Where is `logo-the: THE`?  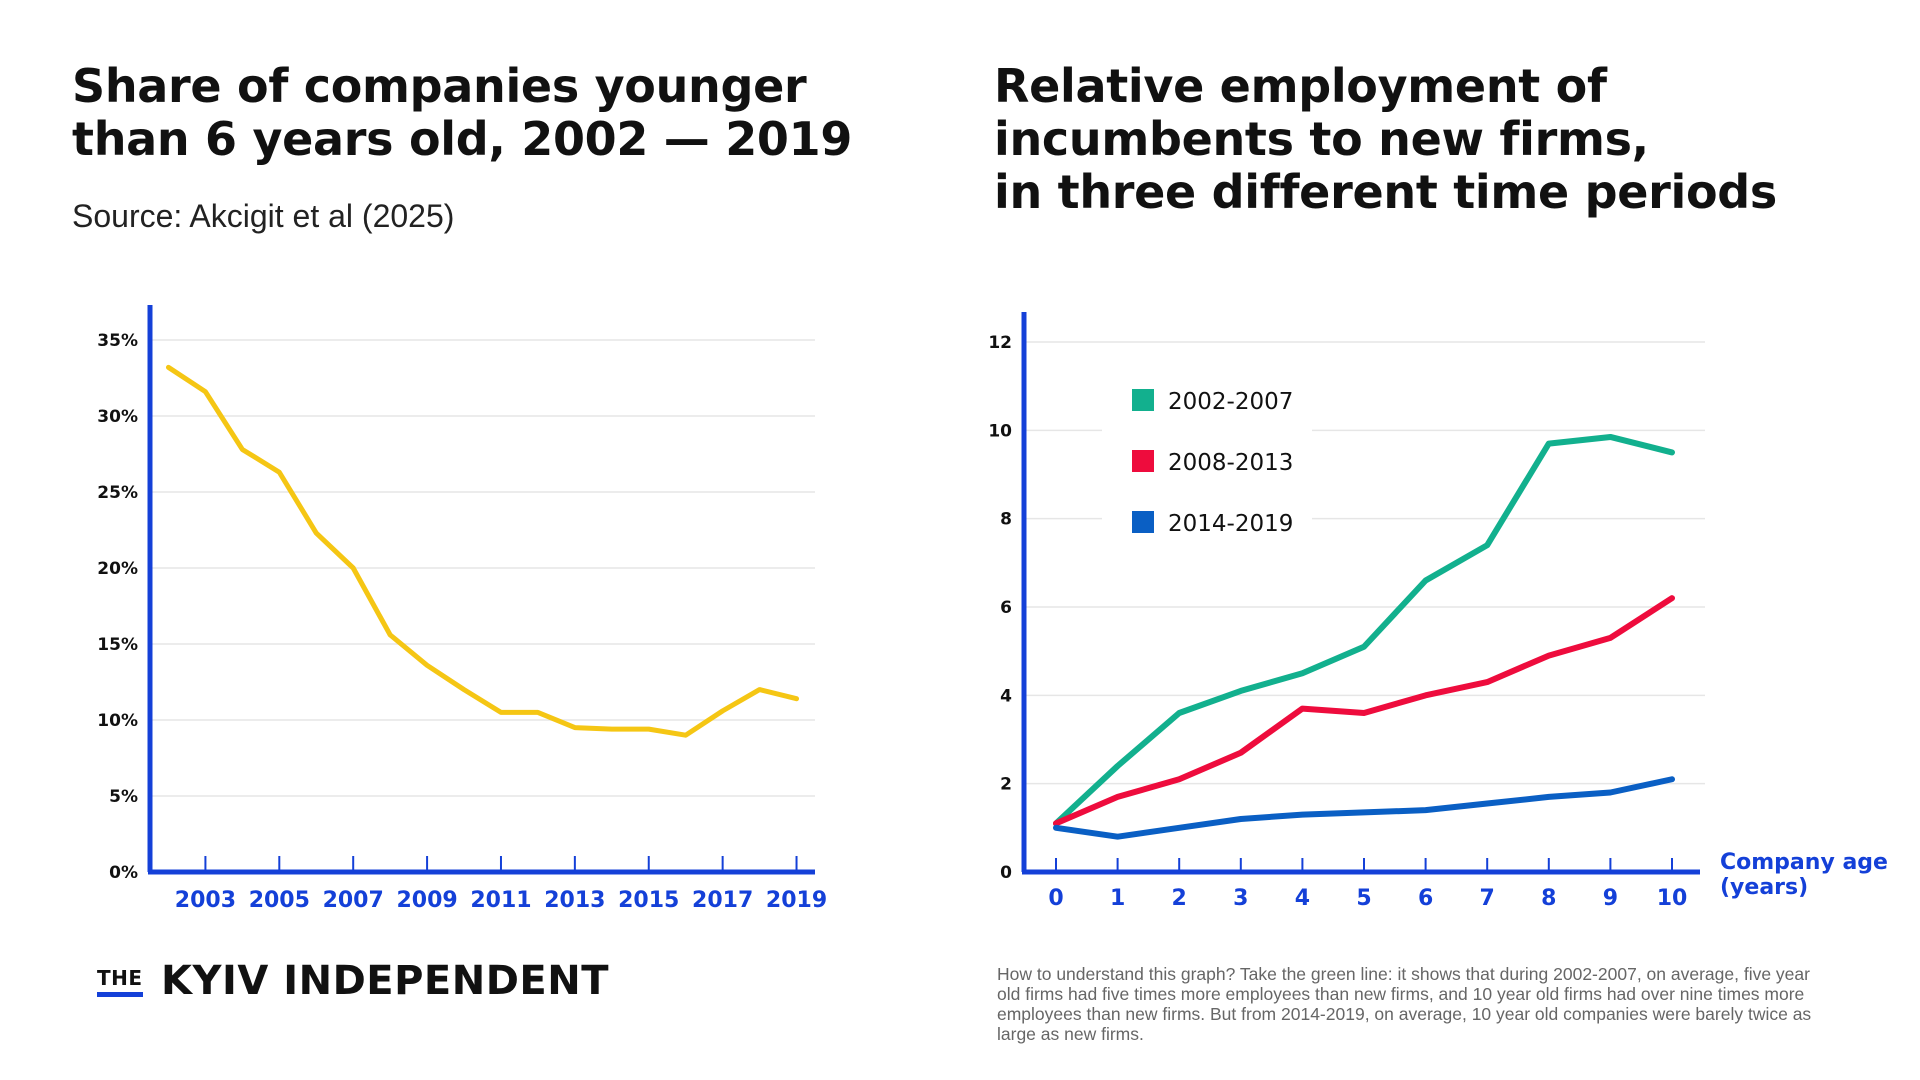 logo-the: THE is located at coordinates (120, 978).